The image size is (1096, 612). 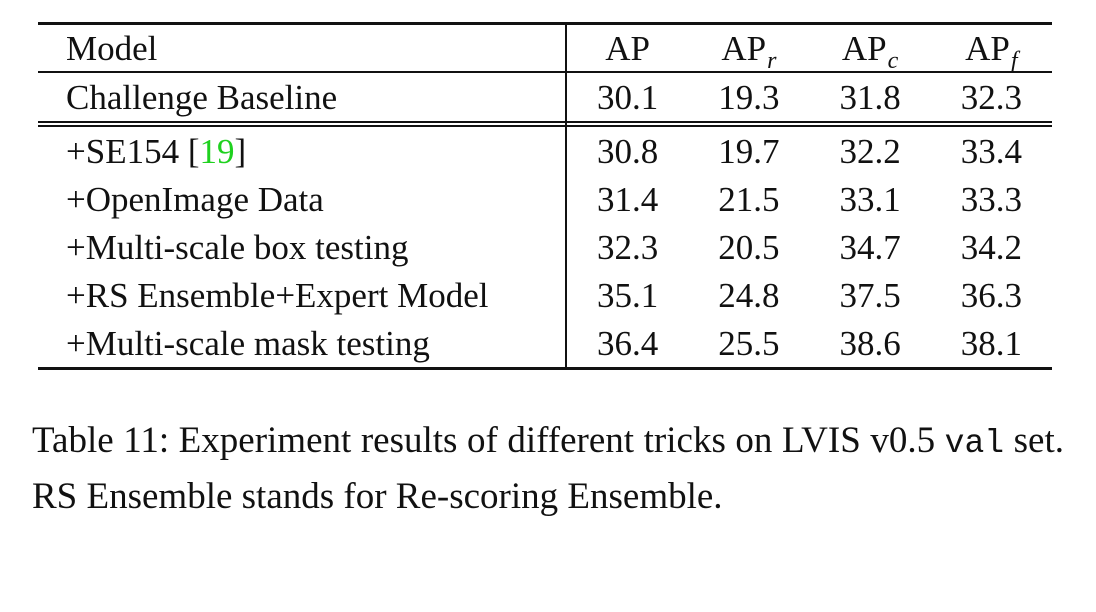 What do you see at coordinates (303, 150) in the screenshot?
I see `row-model: +SE154 [19]` at bounding box center [303, 150].